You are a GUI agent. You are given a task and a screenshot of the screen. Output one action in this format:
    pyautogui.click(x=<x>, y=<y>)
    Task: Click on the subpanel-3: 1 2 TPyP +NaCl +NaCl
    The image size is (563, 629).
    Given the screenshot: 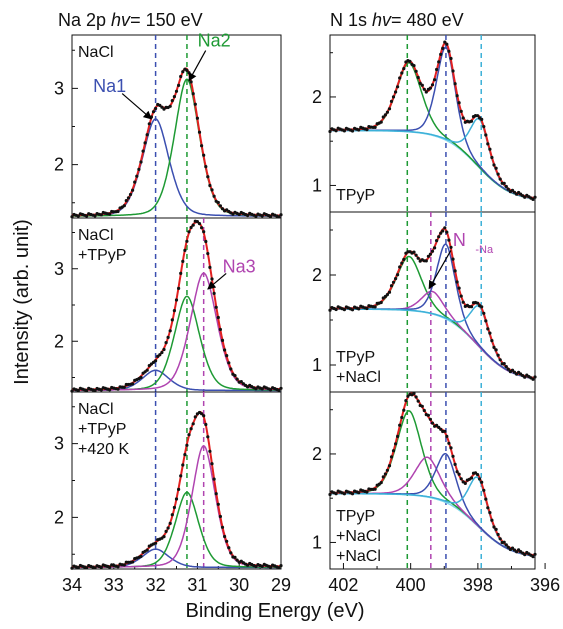 What is the action you would take?
    pyautogui.click(x=424, y=480)
    